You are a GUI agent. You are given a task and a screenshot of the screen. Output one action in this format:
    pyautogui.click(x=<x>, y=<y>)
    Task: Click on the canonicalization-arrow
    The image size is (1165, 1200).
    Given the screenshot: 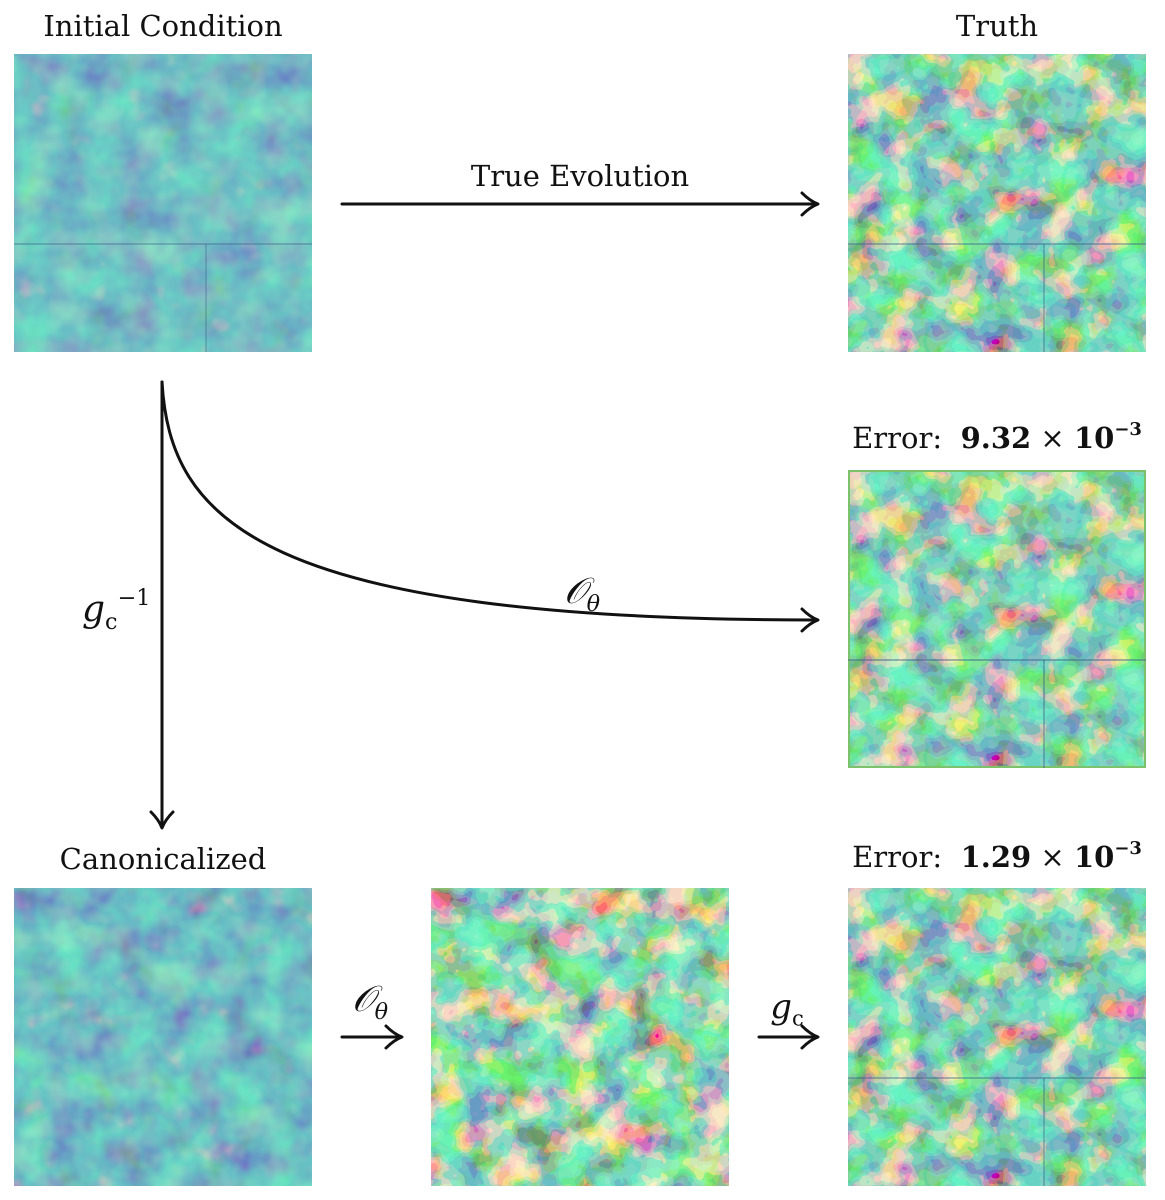 What is the action you would take?
    pyautogui.click(x=788, y=1037)
    